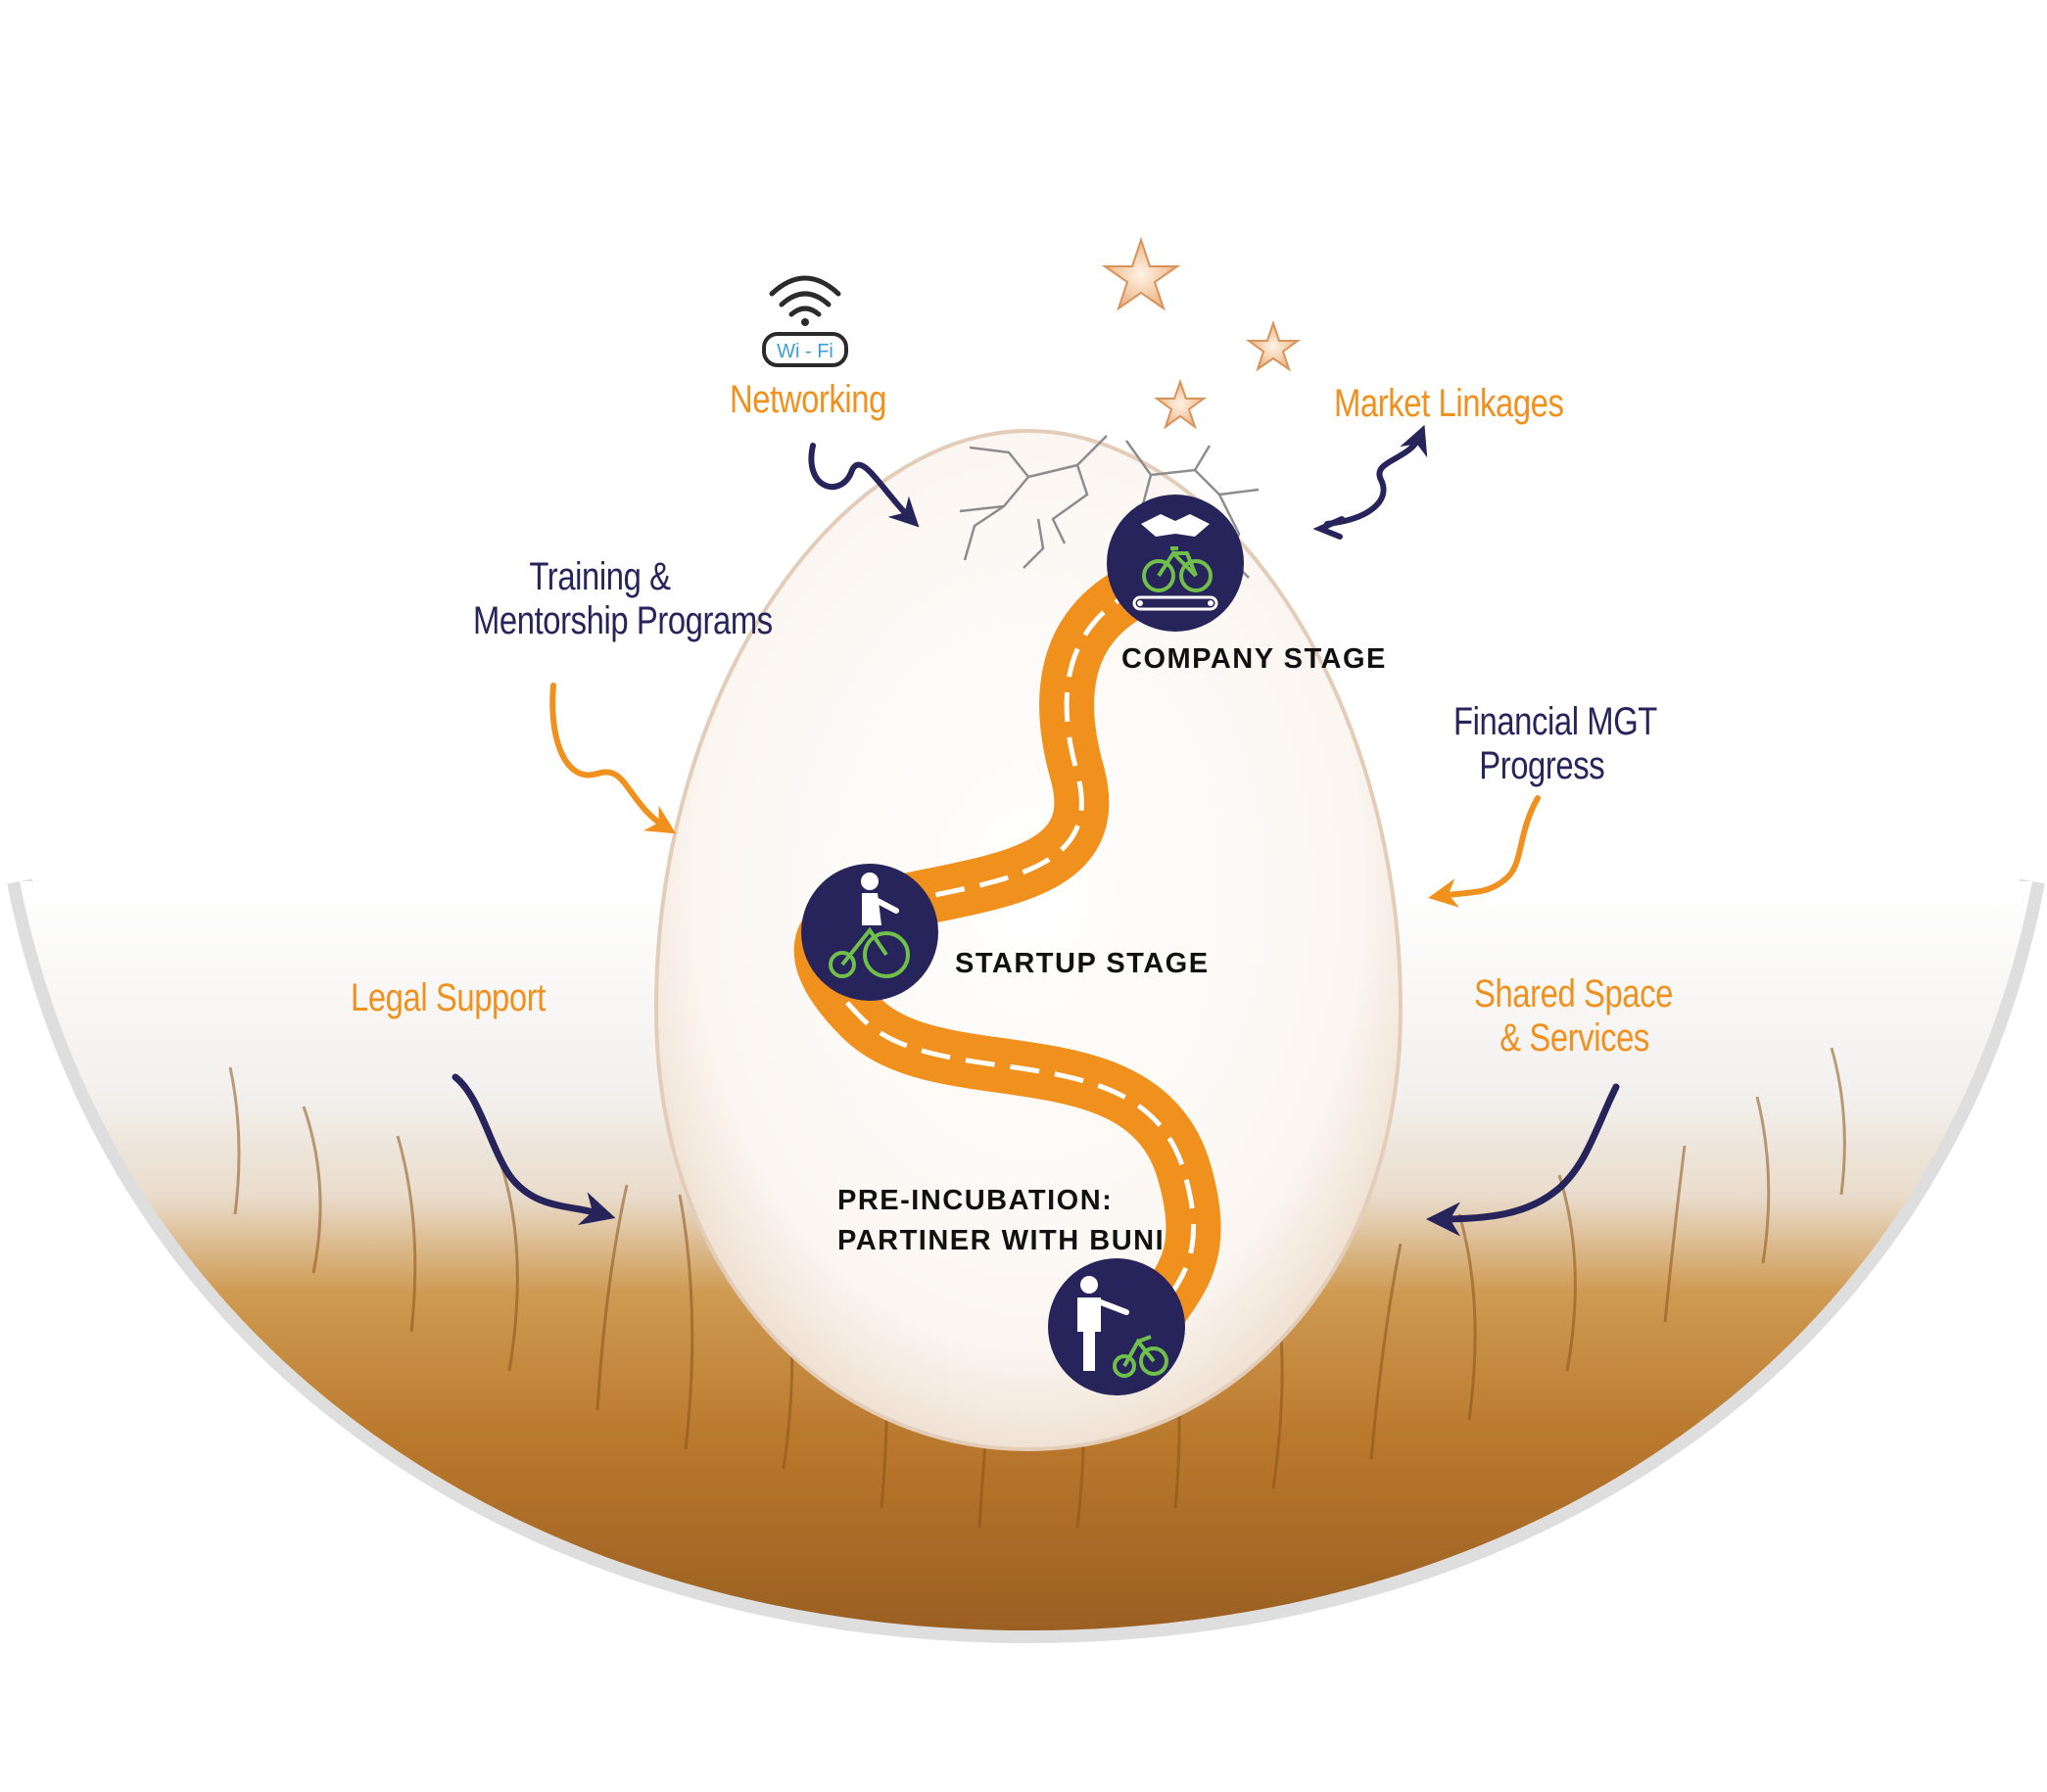 The image size is (2047, 1792). Describe the element at coordinates (534, 1150) in the screenshot. I see `arrow-legal` at that location.